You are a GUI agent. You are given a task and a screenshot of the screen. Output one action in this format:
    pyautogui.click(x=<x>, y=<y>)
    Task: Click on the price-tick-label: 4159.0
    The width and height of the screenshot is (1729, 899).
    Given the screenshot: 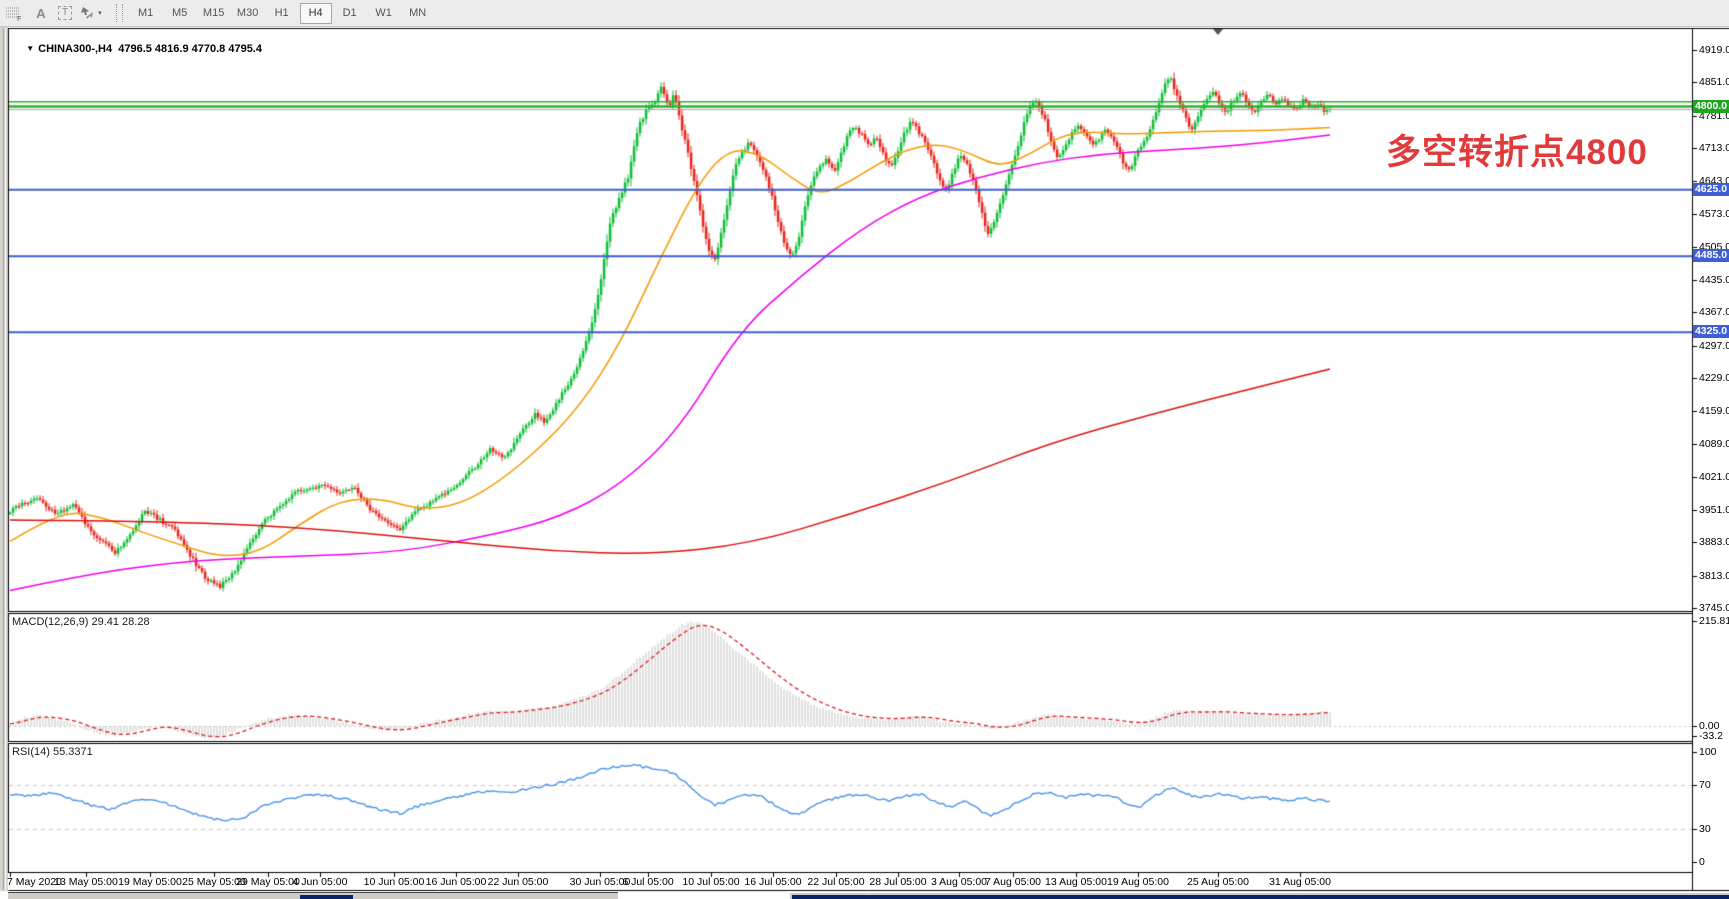 What is the action you would take?
    pyautogui.click(x=1714, y=411)
    